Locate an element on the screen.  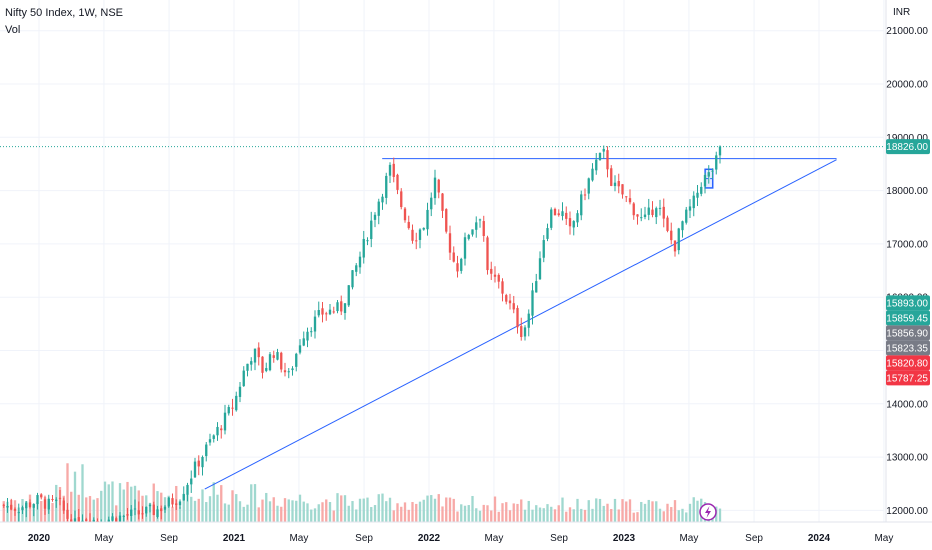
volume-indicator-label: Vol is located at coordinates (13, 30).